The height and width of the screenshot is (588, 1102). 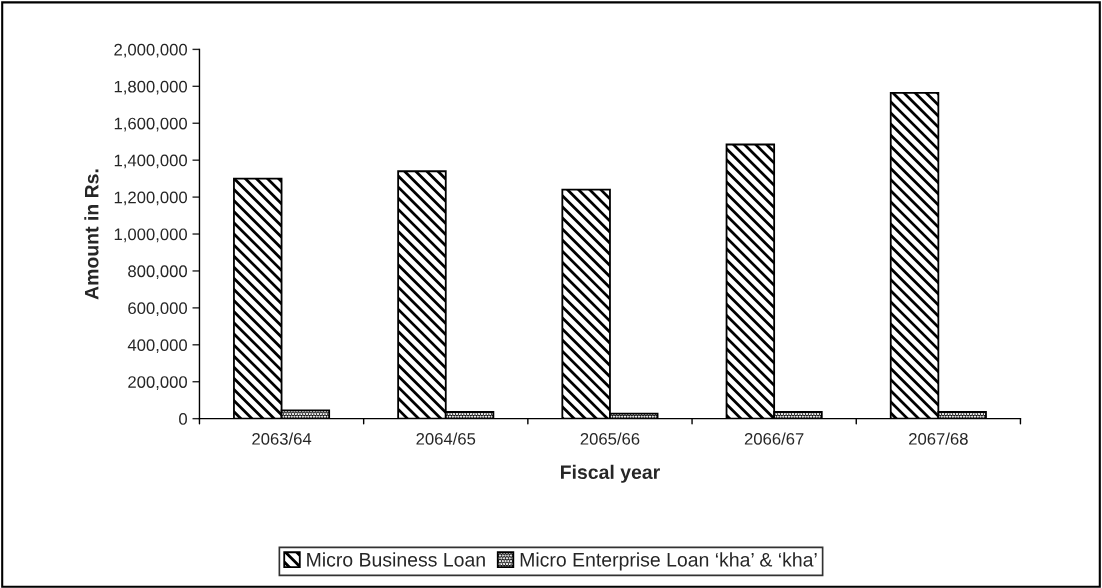 What do you see at coordinates (151, 235) in the screenshot?
I see `y-tick-label: 1,000,000` at bounding box center [151, 235].